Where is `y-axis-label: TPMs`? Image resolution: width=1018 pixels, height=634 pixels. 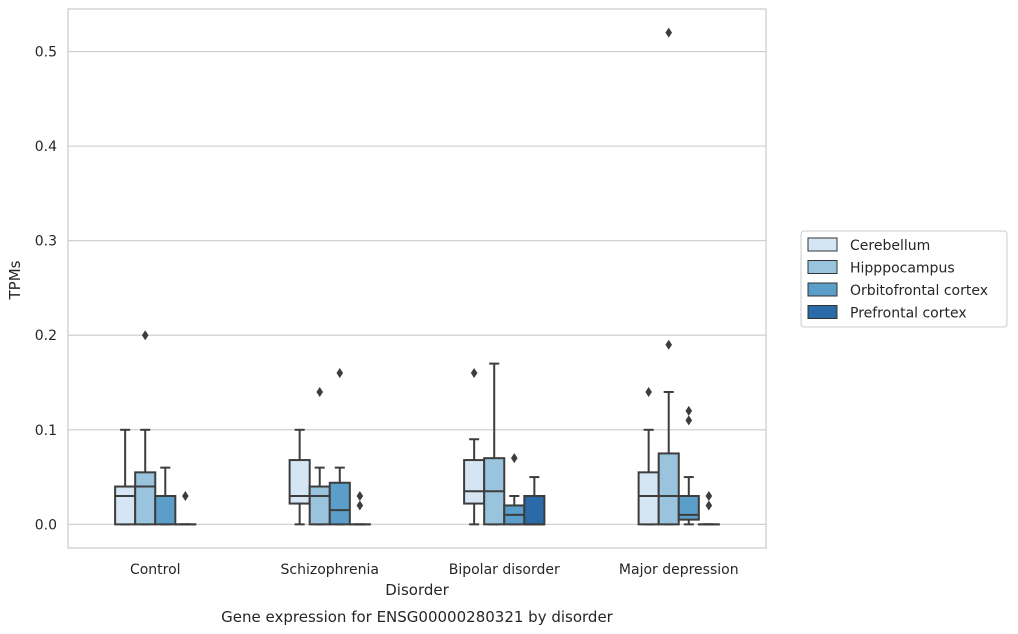
y-axis-label: TPMs is located at coordinates (15, 280).